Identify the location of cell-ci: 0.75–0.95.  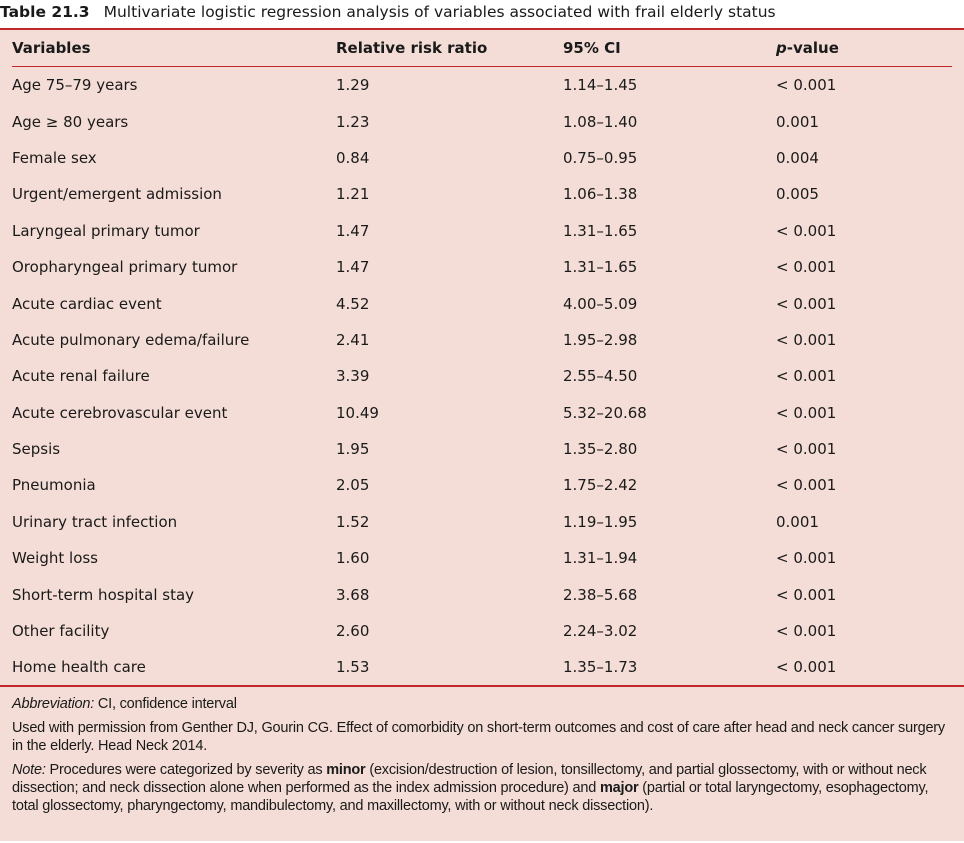
(600, 157).